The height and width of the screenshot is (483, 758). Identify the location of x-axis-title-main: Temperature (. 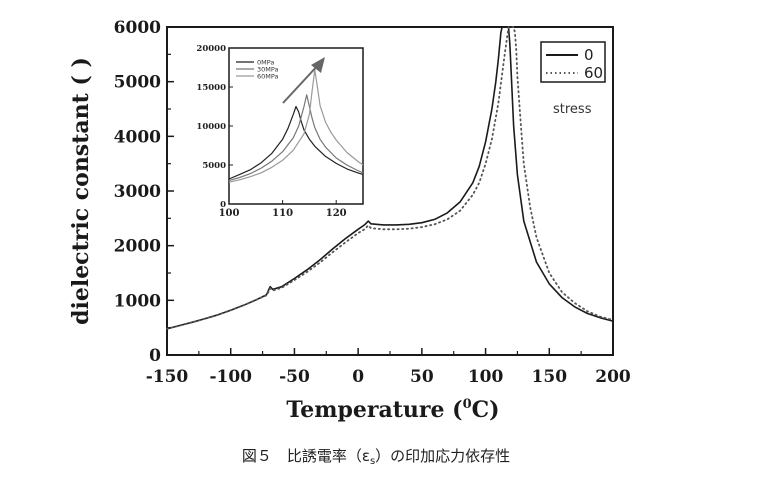
(374, 410).